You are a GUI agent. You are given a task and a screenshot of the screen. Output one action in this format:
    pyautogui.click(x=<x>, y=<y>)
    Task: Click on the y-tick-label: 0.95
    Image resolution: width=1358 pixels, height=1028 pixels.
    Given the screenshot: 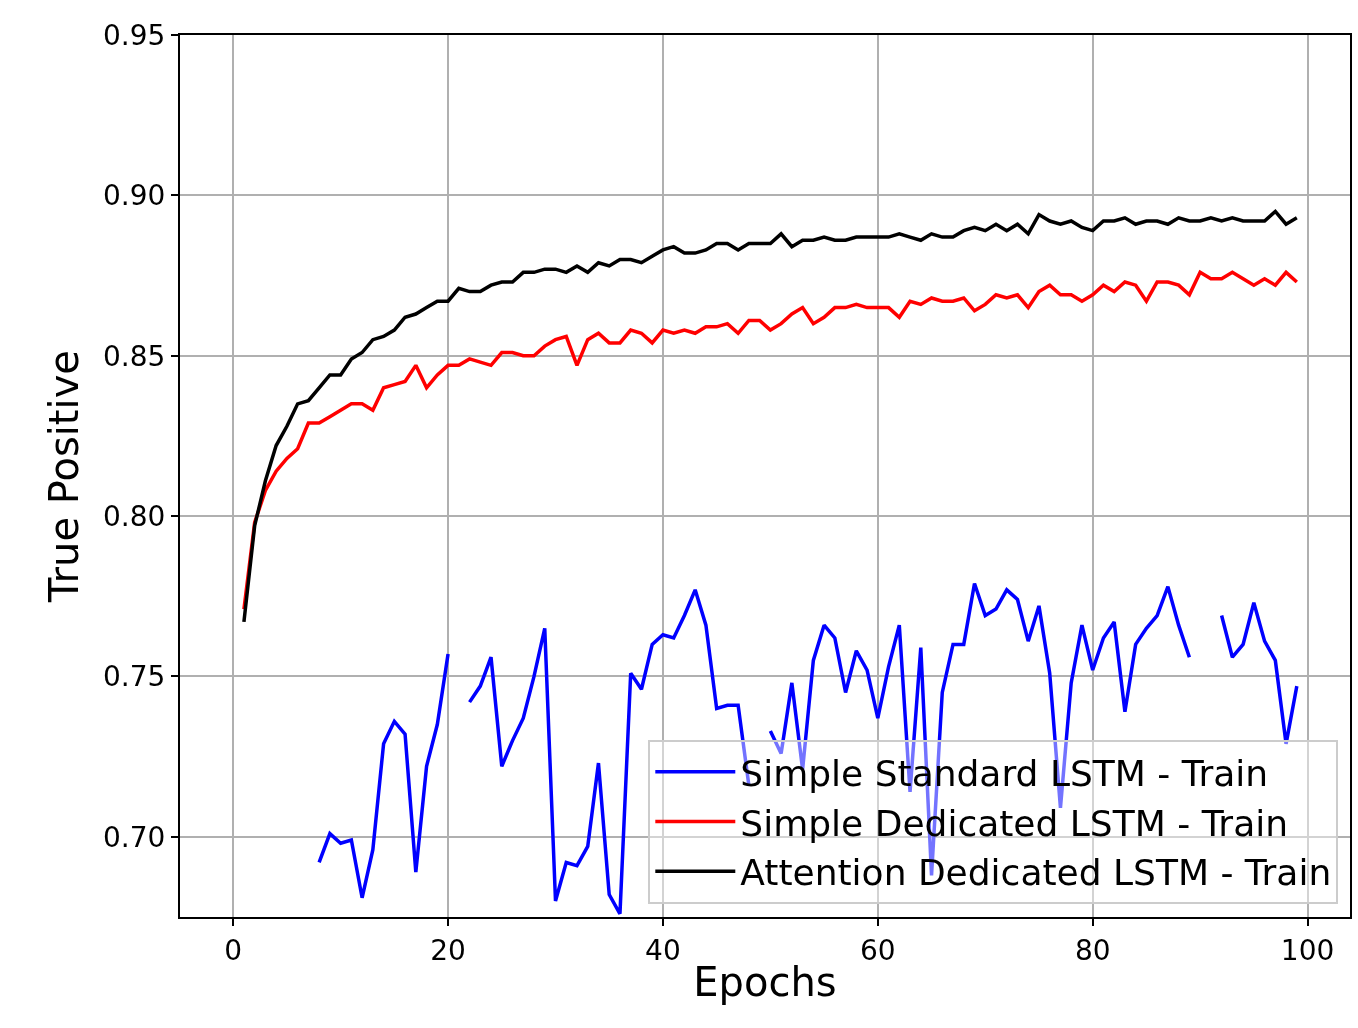 What is the action you would take?
    pyautogui.click(x=134, y=35)
    